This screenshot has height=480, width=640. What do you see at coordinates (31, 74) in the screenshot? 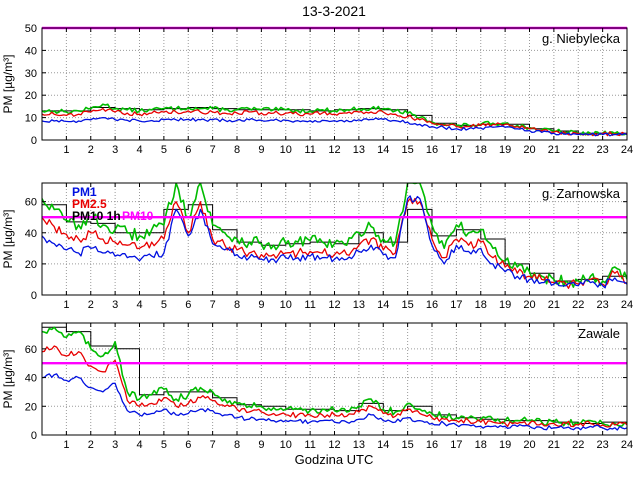
I see `svg-text: 30` at bounding box center [31, 74].